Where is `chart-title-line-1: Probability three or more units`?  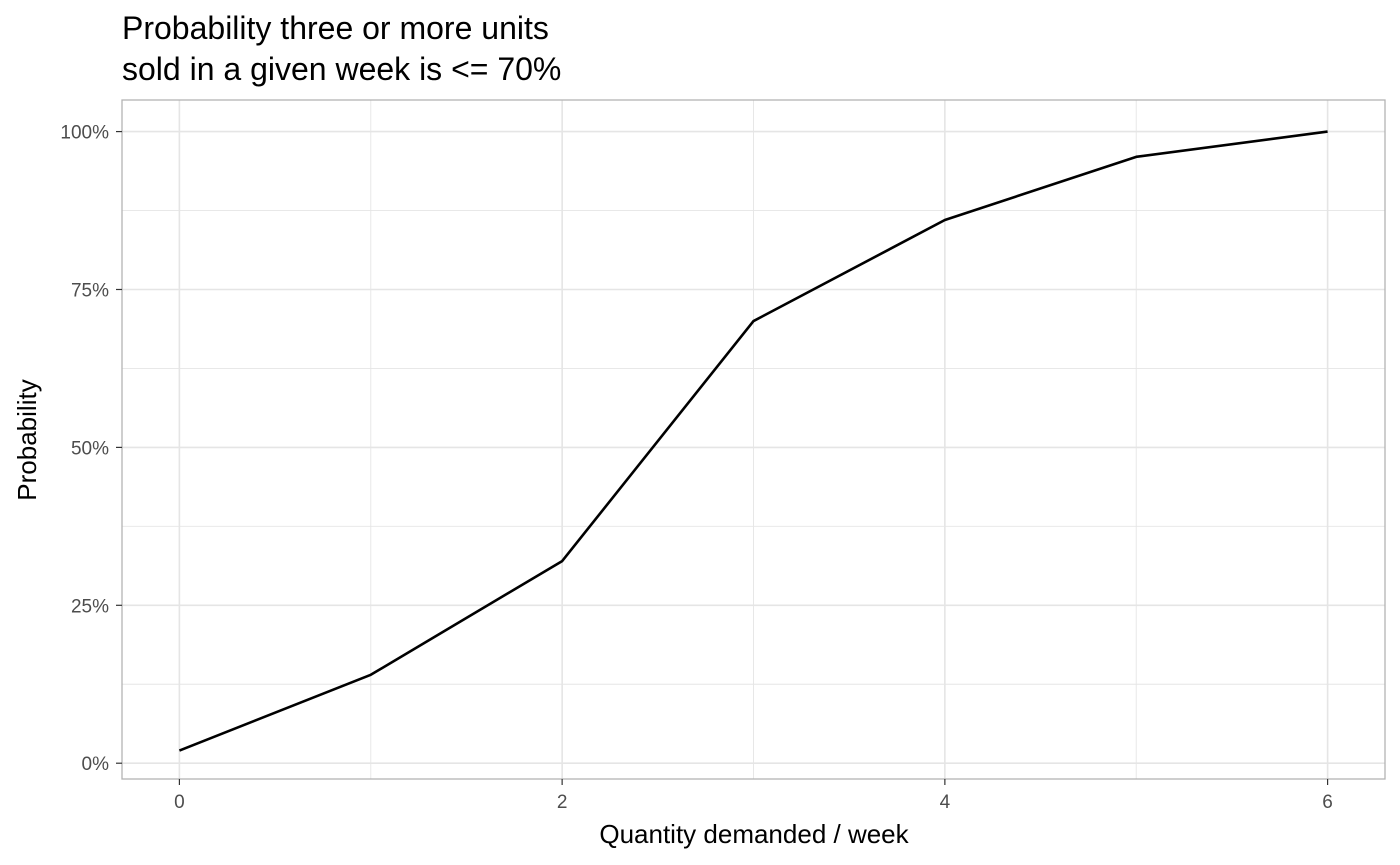
chart-title-line-1: Probability three or more units is located at coordinates (335, 28).